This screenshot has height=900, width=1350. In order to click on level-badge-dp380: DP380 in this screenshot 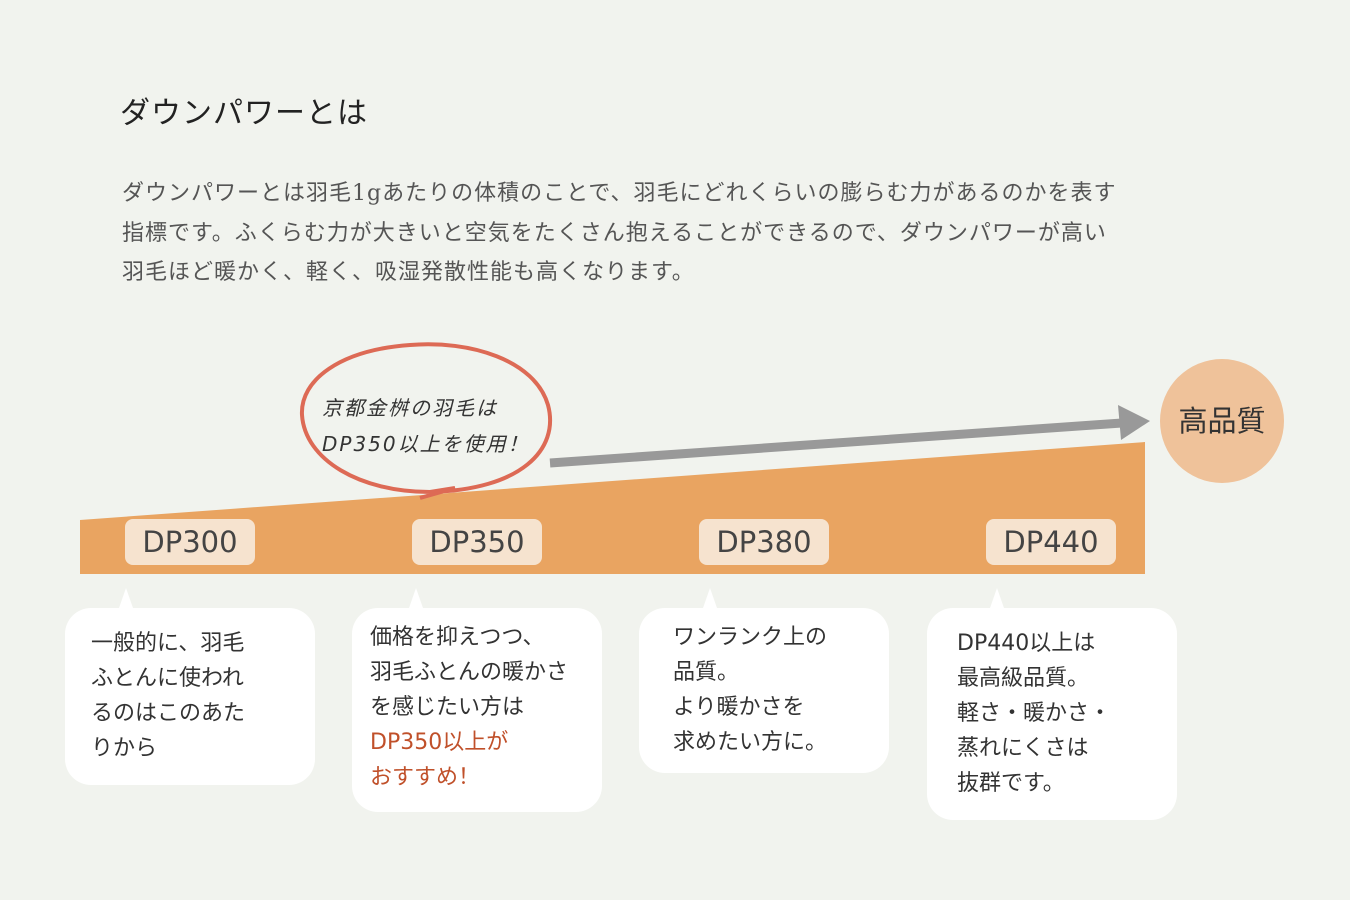, I will do `click(764, 542)`.